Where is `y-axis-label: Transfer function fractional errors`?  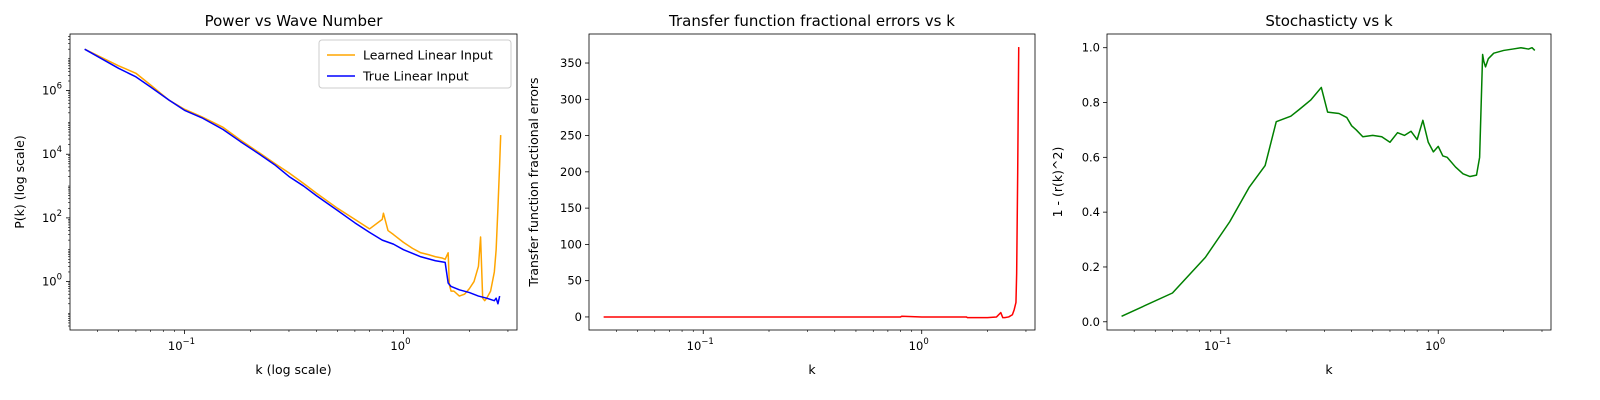 y-axis-label: Transfer function fractional errors is located at coordinates (533, 182).